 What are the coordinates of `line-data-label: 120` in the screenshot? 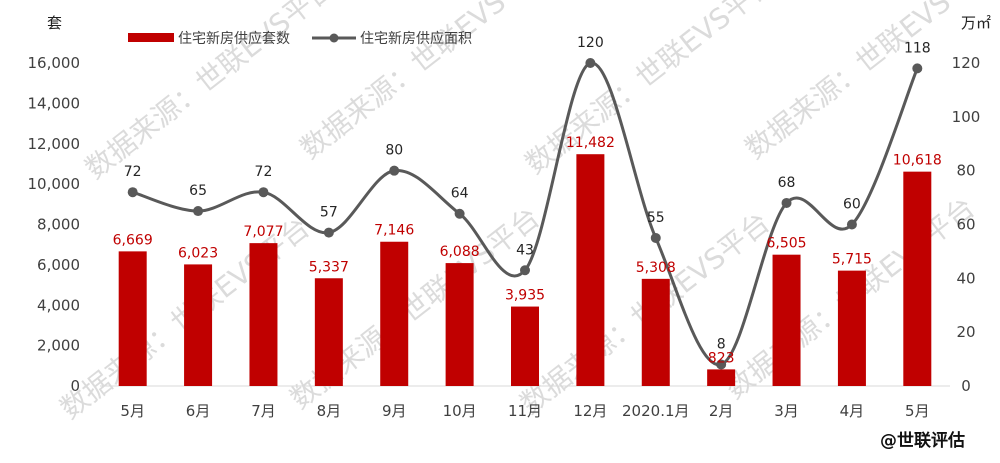 It's located at (590, 43).